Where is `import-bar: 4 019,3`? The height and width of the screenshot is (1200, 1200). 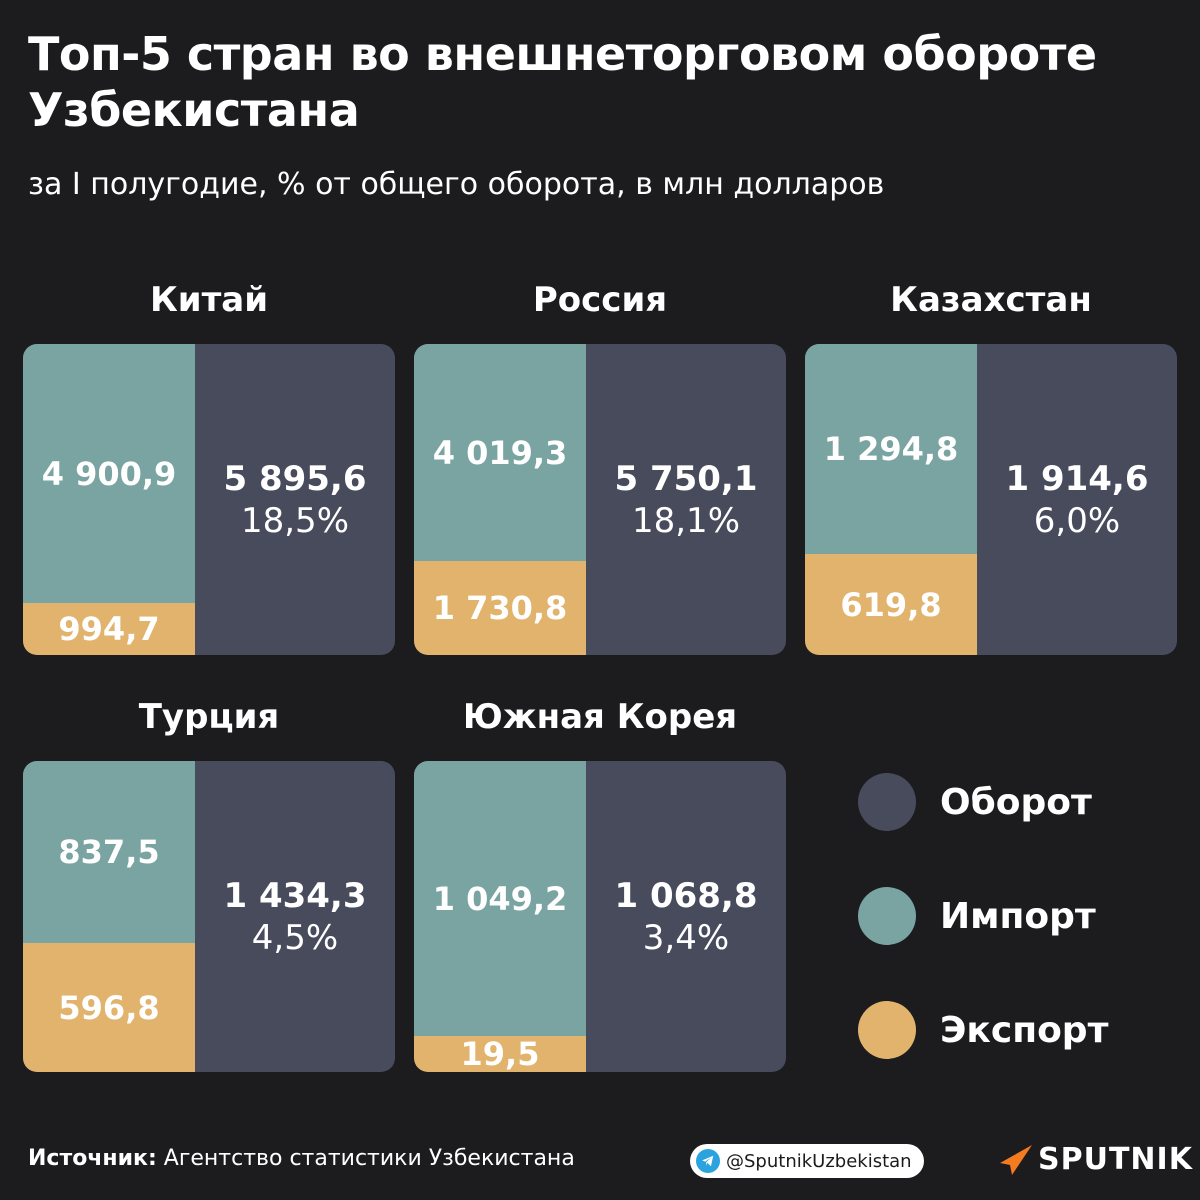
import-bar: 4 019,3 is located at coordinates (500, 452).